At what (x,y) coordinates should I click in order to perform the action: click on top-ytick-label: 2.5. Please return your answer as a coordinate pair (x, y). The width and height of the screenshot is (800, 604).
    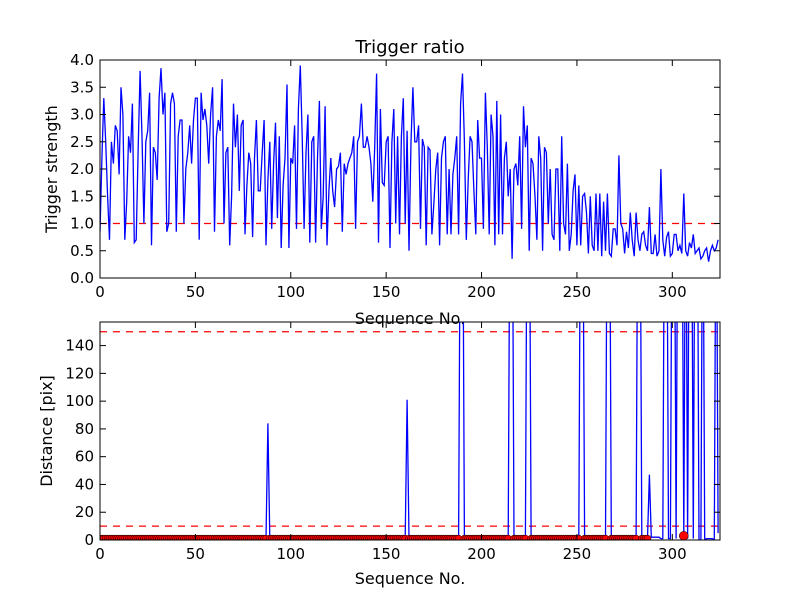
    Looking at the image, I should click on (82, 142).